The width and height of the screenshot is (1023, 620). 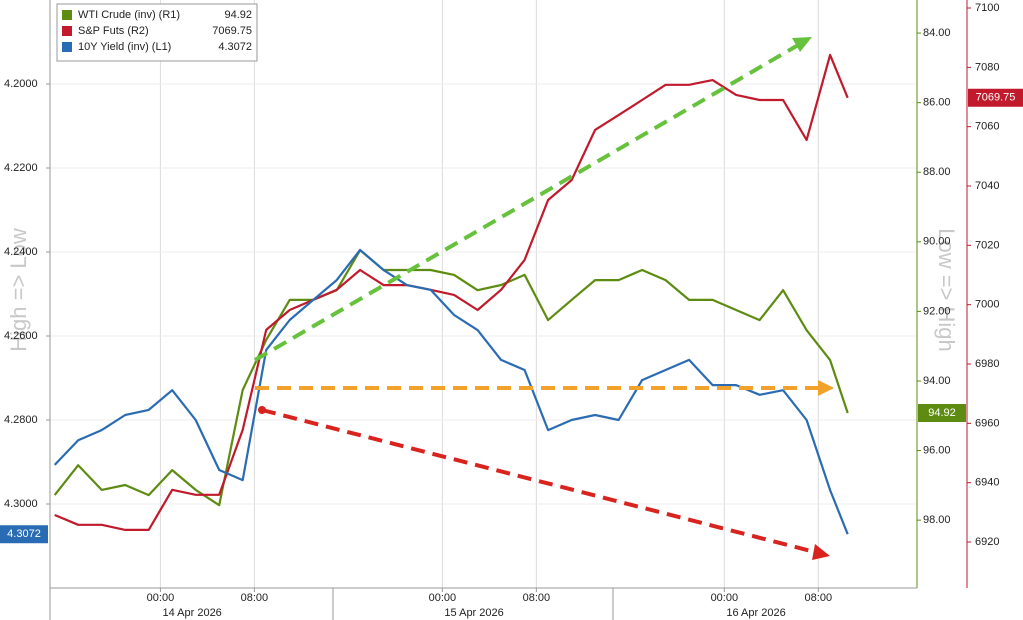 I want to click on y-tick-label: 6960, so click(x=987, y=423).